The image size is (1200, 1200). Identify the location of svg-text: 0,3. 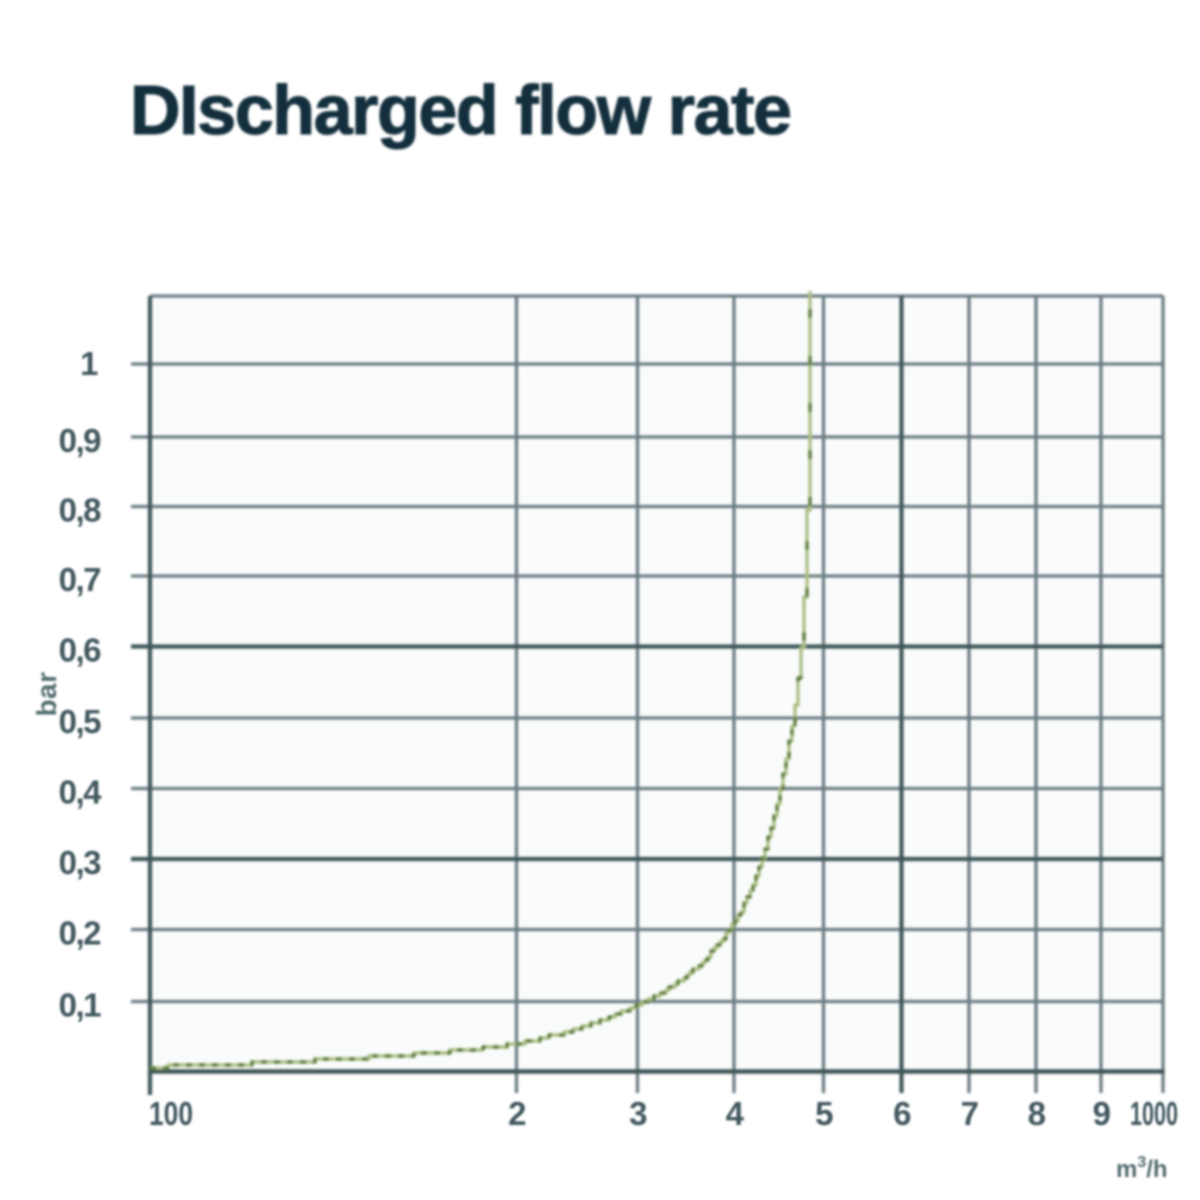
(80, 862).